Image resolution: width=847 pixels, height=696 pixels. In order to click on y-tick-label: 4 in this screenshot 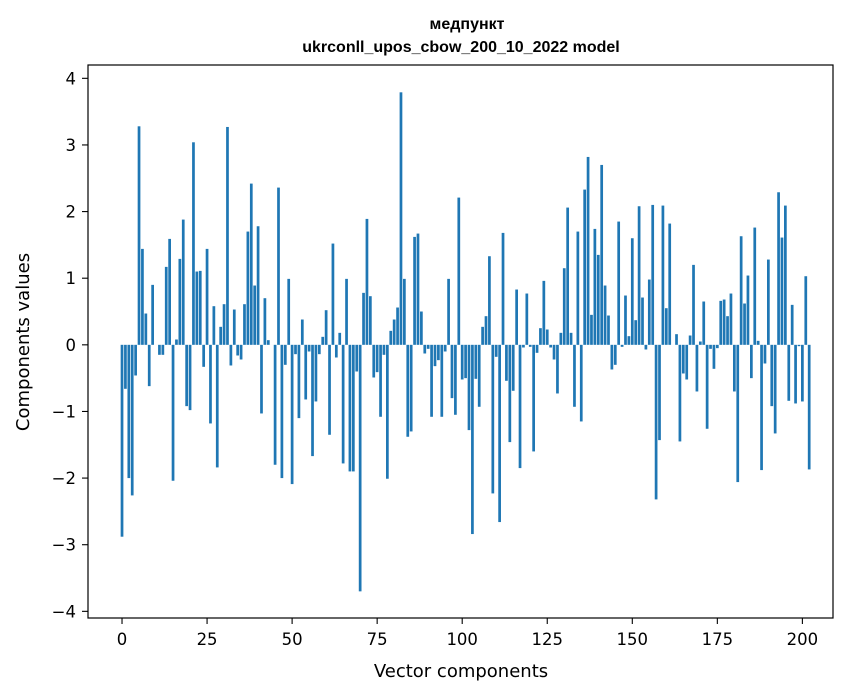, I will do `click(71, 78)`.